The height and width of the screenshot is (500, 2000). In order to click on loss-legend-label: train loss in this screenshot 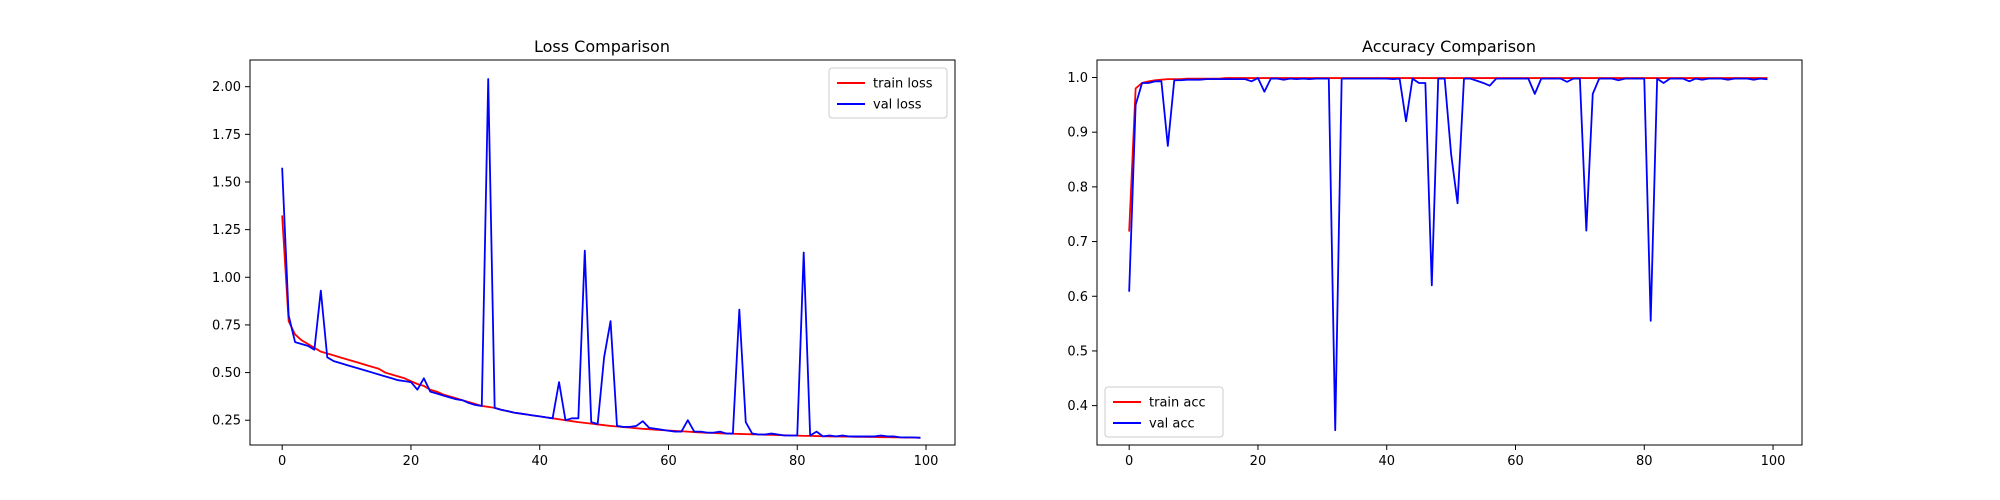, I will do `click(903, 84)`.